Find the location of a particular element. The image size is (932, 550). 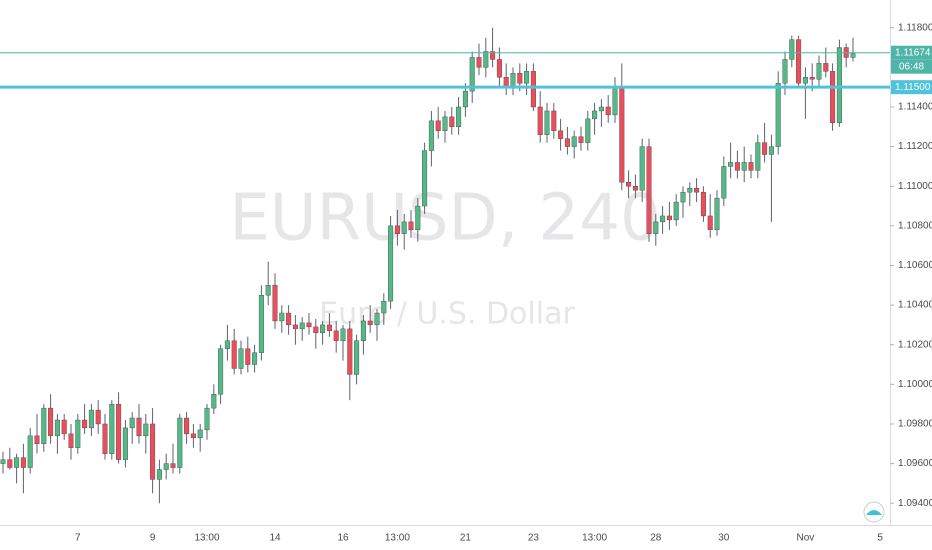

x-tick-label: 14 is located at coordinates (275, 538).